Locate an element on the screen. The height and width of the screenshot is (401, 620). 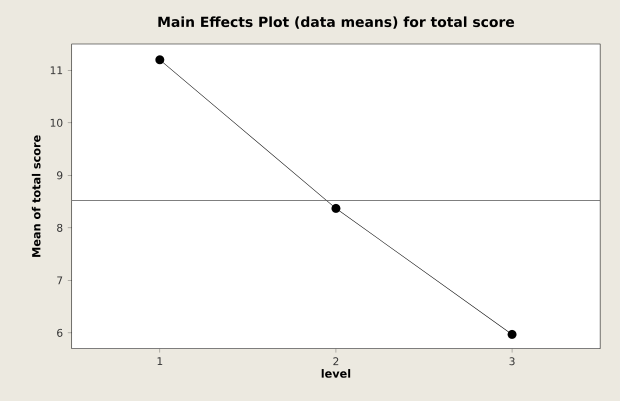
y-tick-label: 8 is located at coordinates (59, 228).